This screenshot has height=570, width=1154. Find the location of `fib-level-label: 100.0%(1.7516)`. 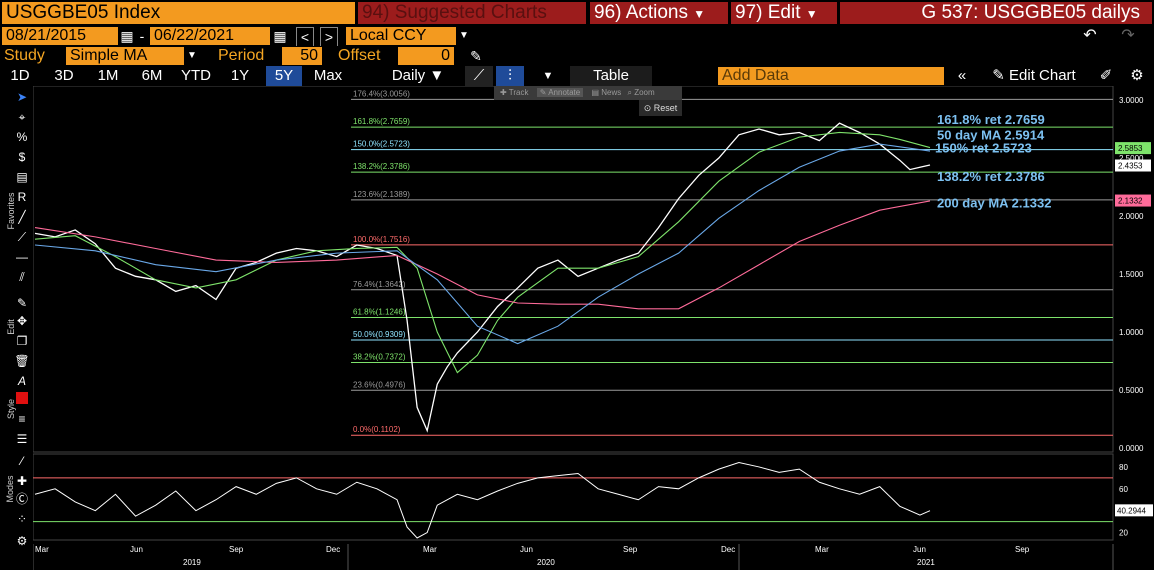

fib-level-label: 100.0%(1.7516) is located at coordinates (381, 239).